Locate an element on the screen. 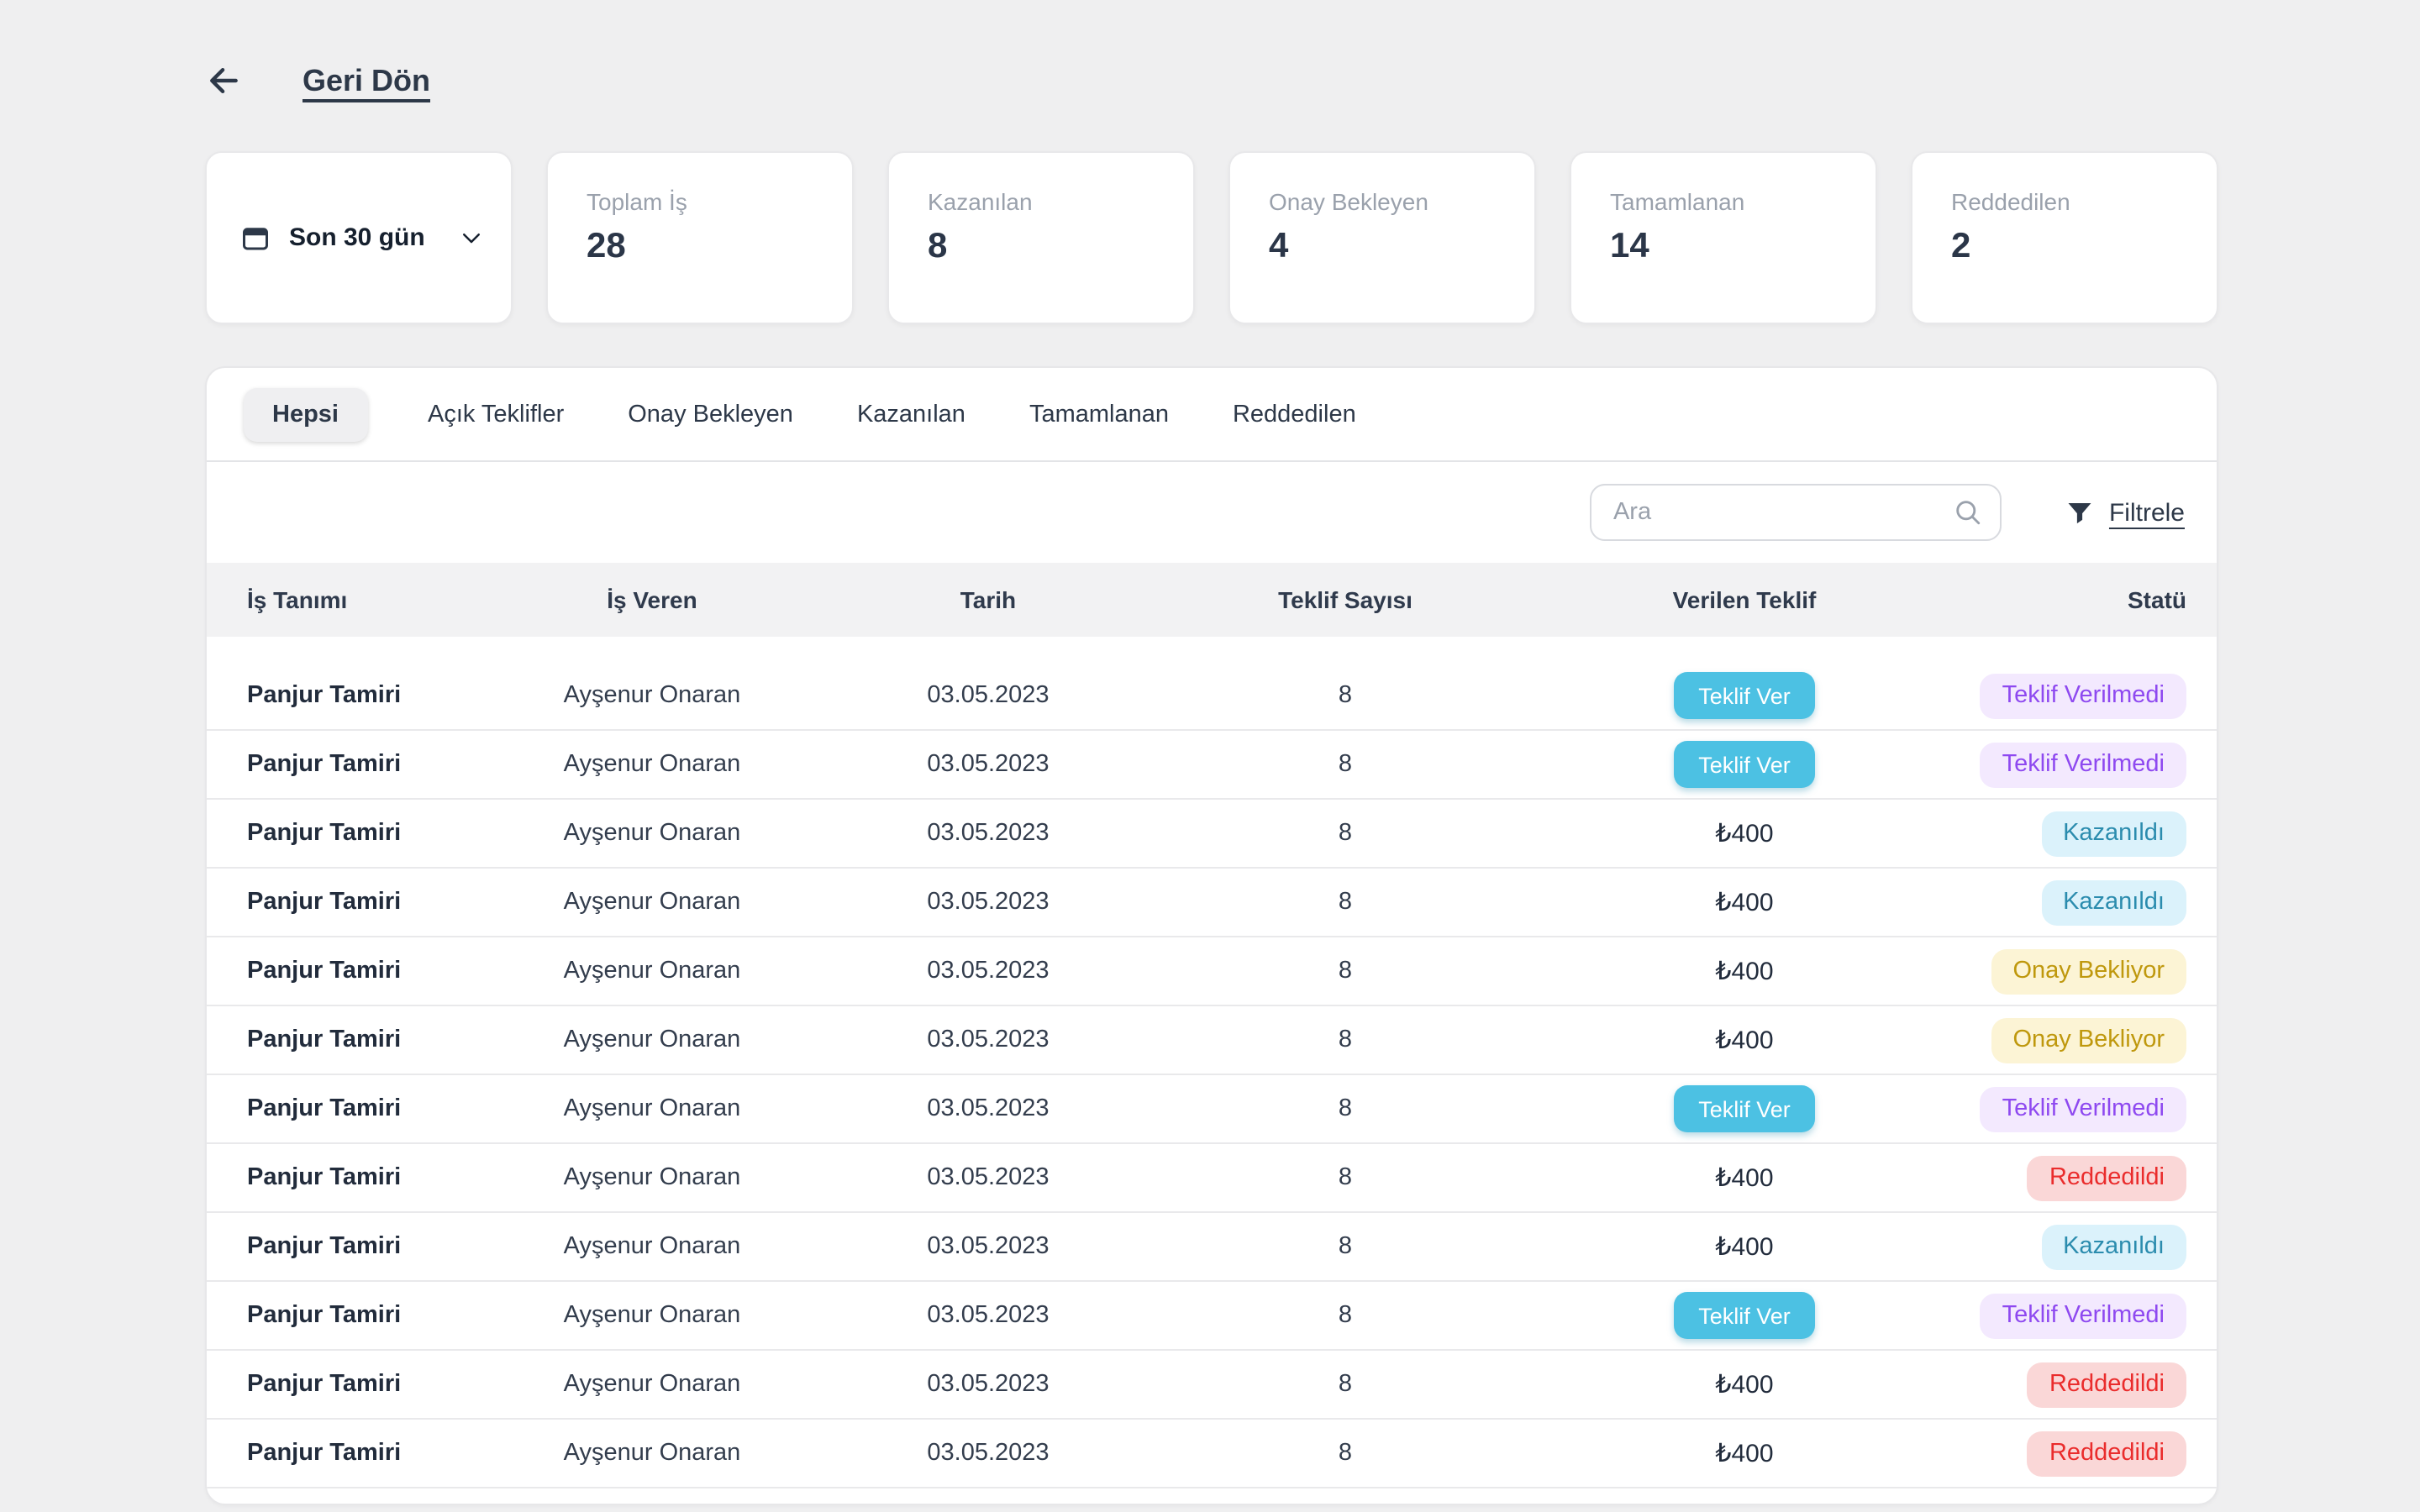 This screenshot has width=2420, height=1512. stat-card-label: Onay Bekleyen is located at coordinates (1348, 201).